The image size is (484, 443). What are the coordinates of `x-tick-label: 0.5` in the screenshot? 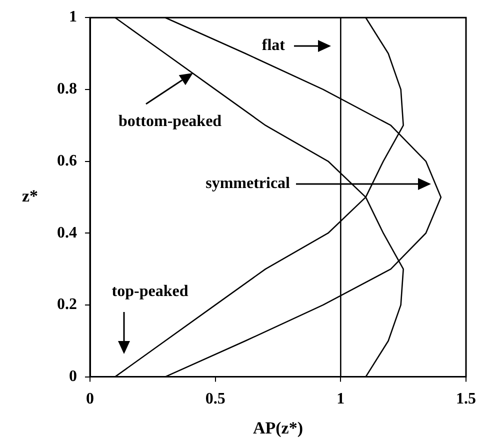 It's located at (215, 399).